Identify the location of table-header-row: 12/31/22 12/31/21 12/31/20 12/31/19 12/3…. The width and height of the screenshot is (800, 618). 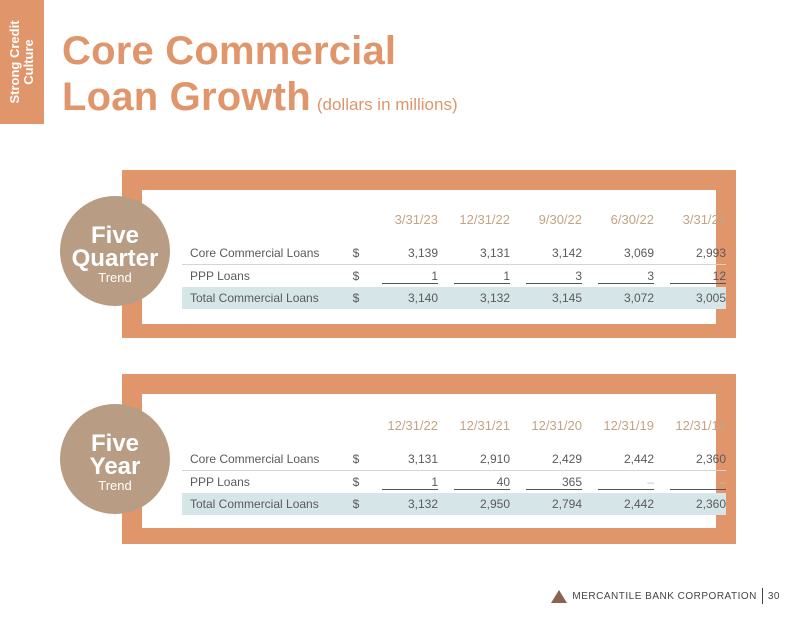
(454, 433).